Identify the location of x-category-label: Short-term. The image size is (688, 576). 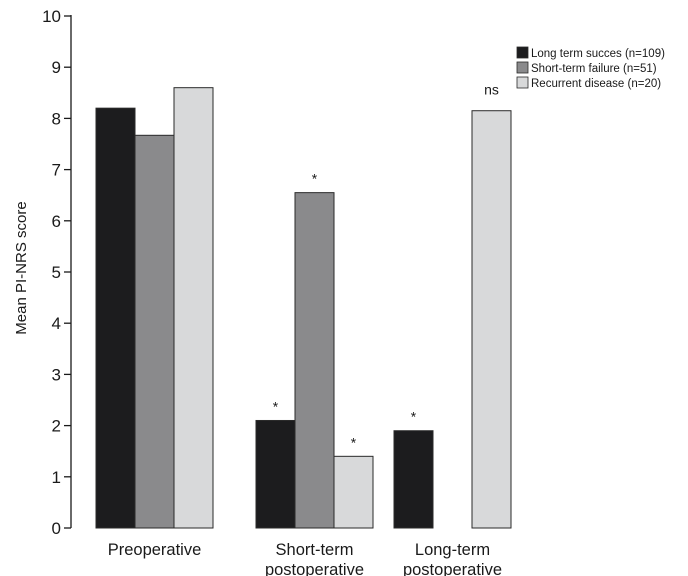
(315, 550).